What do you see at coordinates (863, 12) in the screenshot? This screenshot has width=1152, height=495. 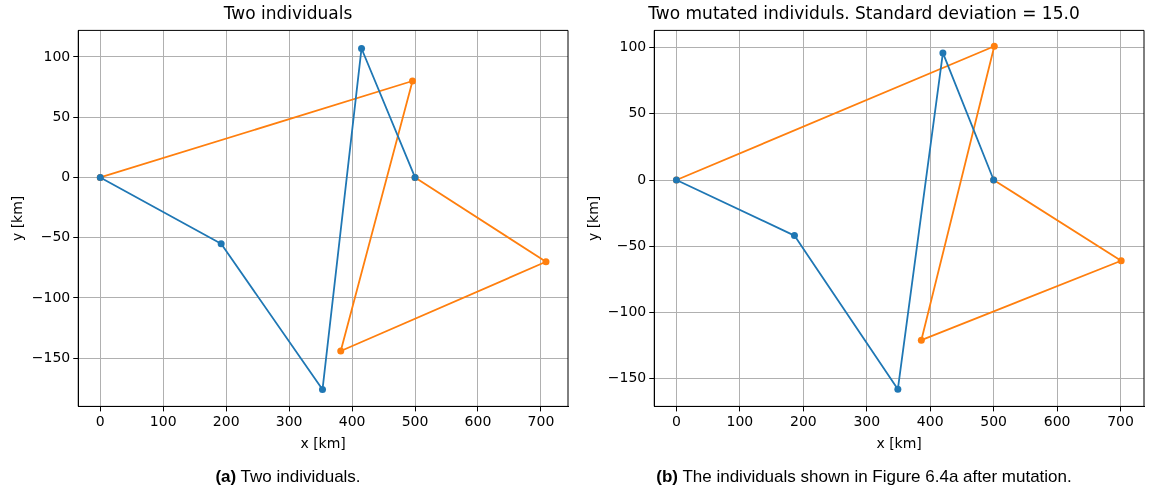 I see `chart-title: Two mutated individuls. Standard deviation = 15.0` at bounding box center [863, 12].